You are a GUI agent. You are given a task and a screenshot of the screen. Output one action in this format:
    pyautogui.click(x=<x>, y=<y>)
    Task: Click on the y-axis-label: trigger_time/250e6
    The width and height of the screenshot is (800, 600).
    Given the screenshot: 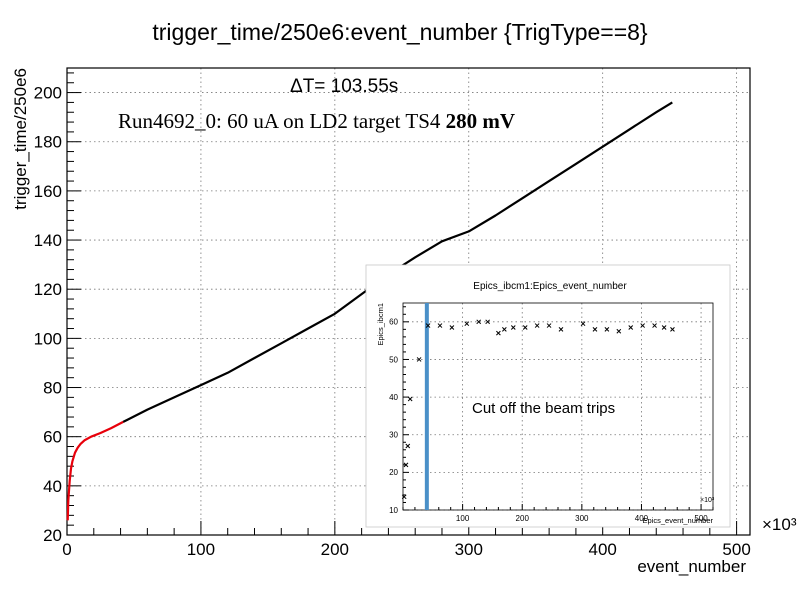 What is the action you would take?
    pyautogui.click(x=20, y=139)
    